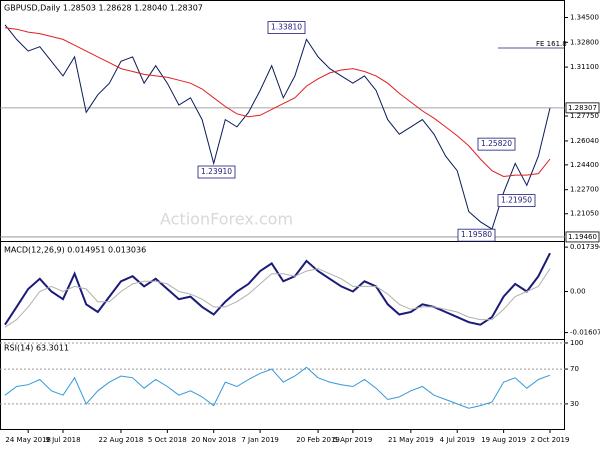 The image size is (600, 450). Describe the element at coordinates (584, 116) in the screenshot. I see `y-tick-label: 1.27750` at that location.